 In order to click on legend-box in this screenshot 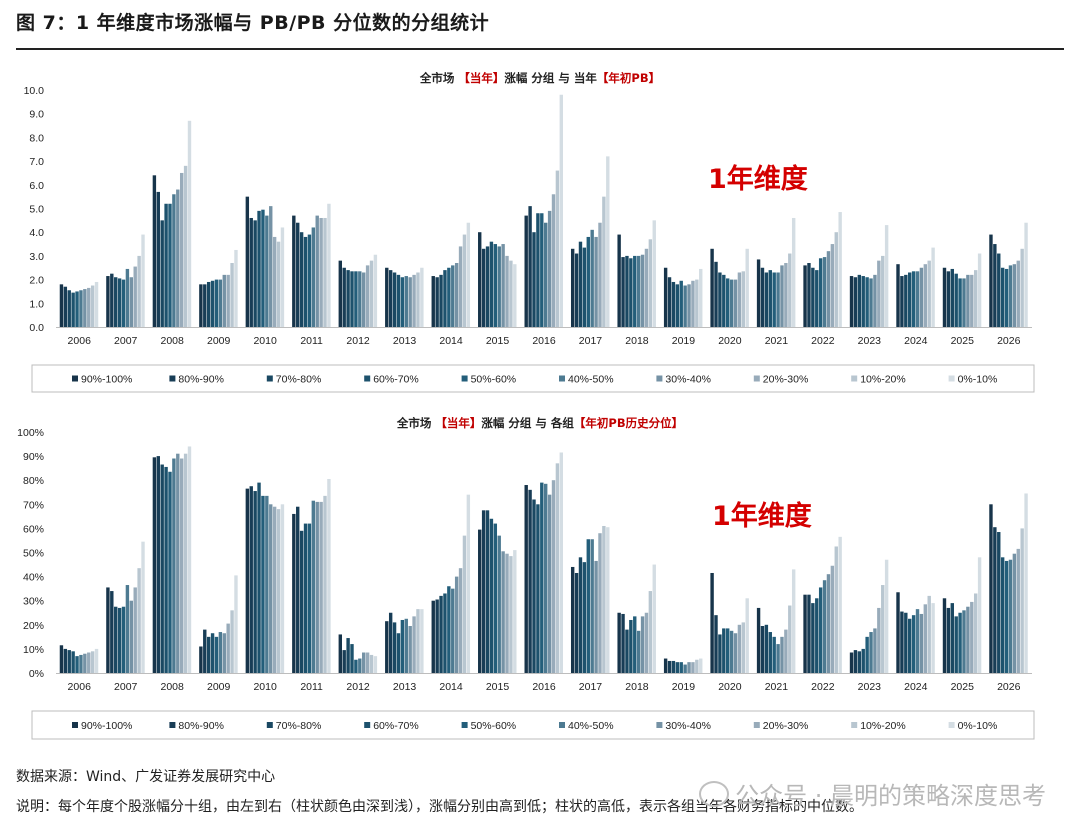, I will do `click(533, 378)`.